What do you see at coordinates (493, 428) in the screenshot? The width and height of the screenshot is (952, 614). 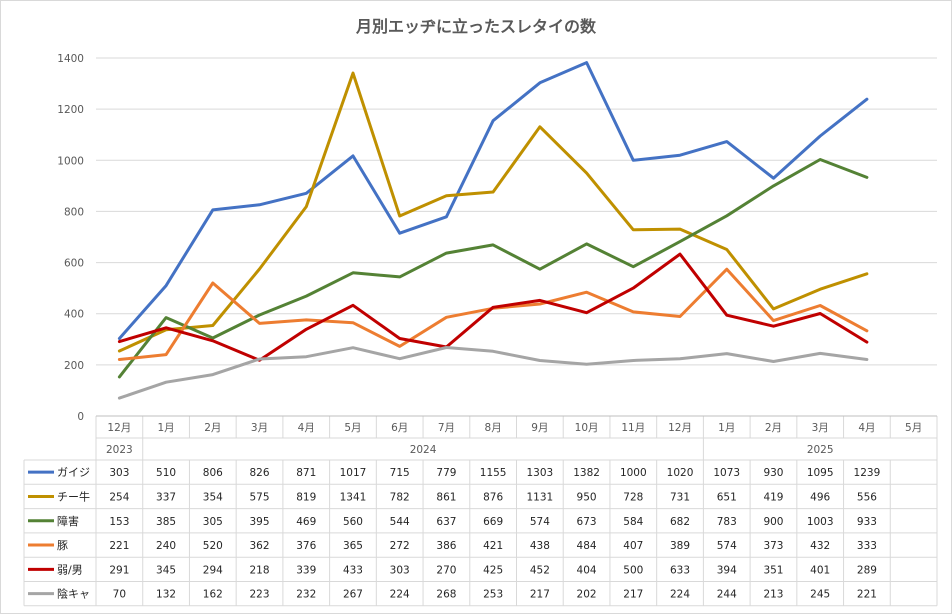 I see `x-tick-label: 8月` at bounding box center [493, 428].